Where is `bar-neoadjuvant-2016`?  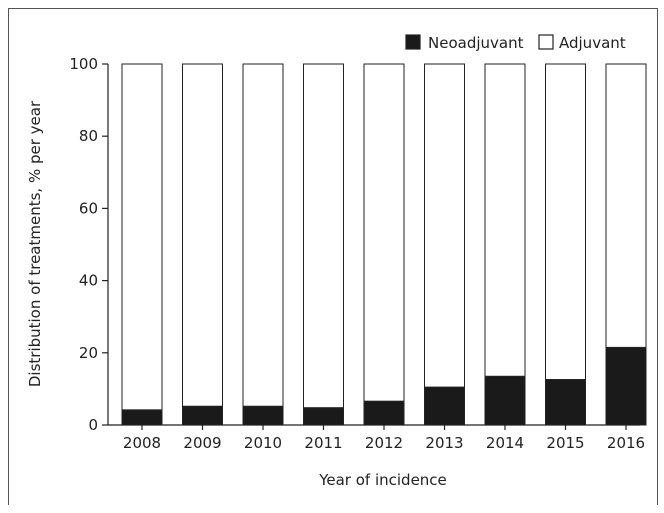 bar-neoadjuvant-2016 is located at coordinates (626, 386).